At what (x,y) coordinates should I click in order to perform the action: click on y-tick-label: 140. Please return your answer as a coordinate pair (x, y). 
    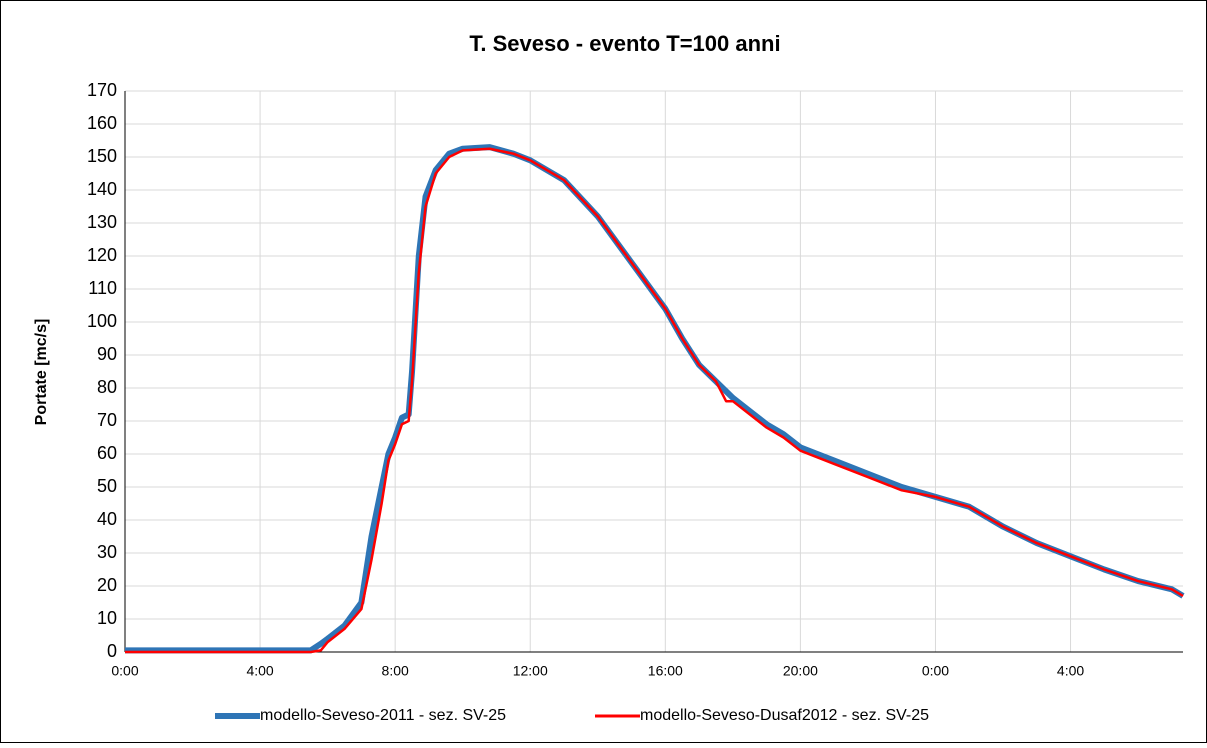
    Looking at the image, I should click on (102, 189).